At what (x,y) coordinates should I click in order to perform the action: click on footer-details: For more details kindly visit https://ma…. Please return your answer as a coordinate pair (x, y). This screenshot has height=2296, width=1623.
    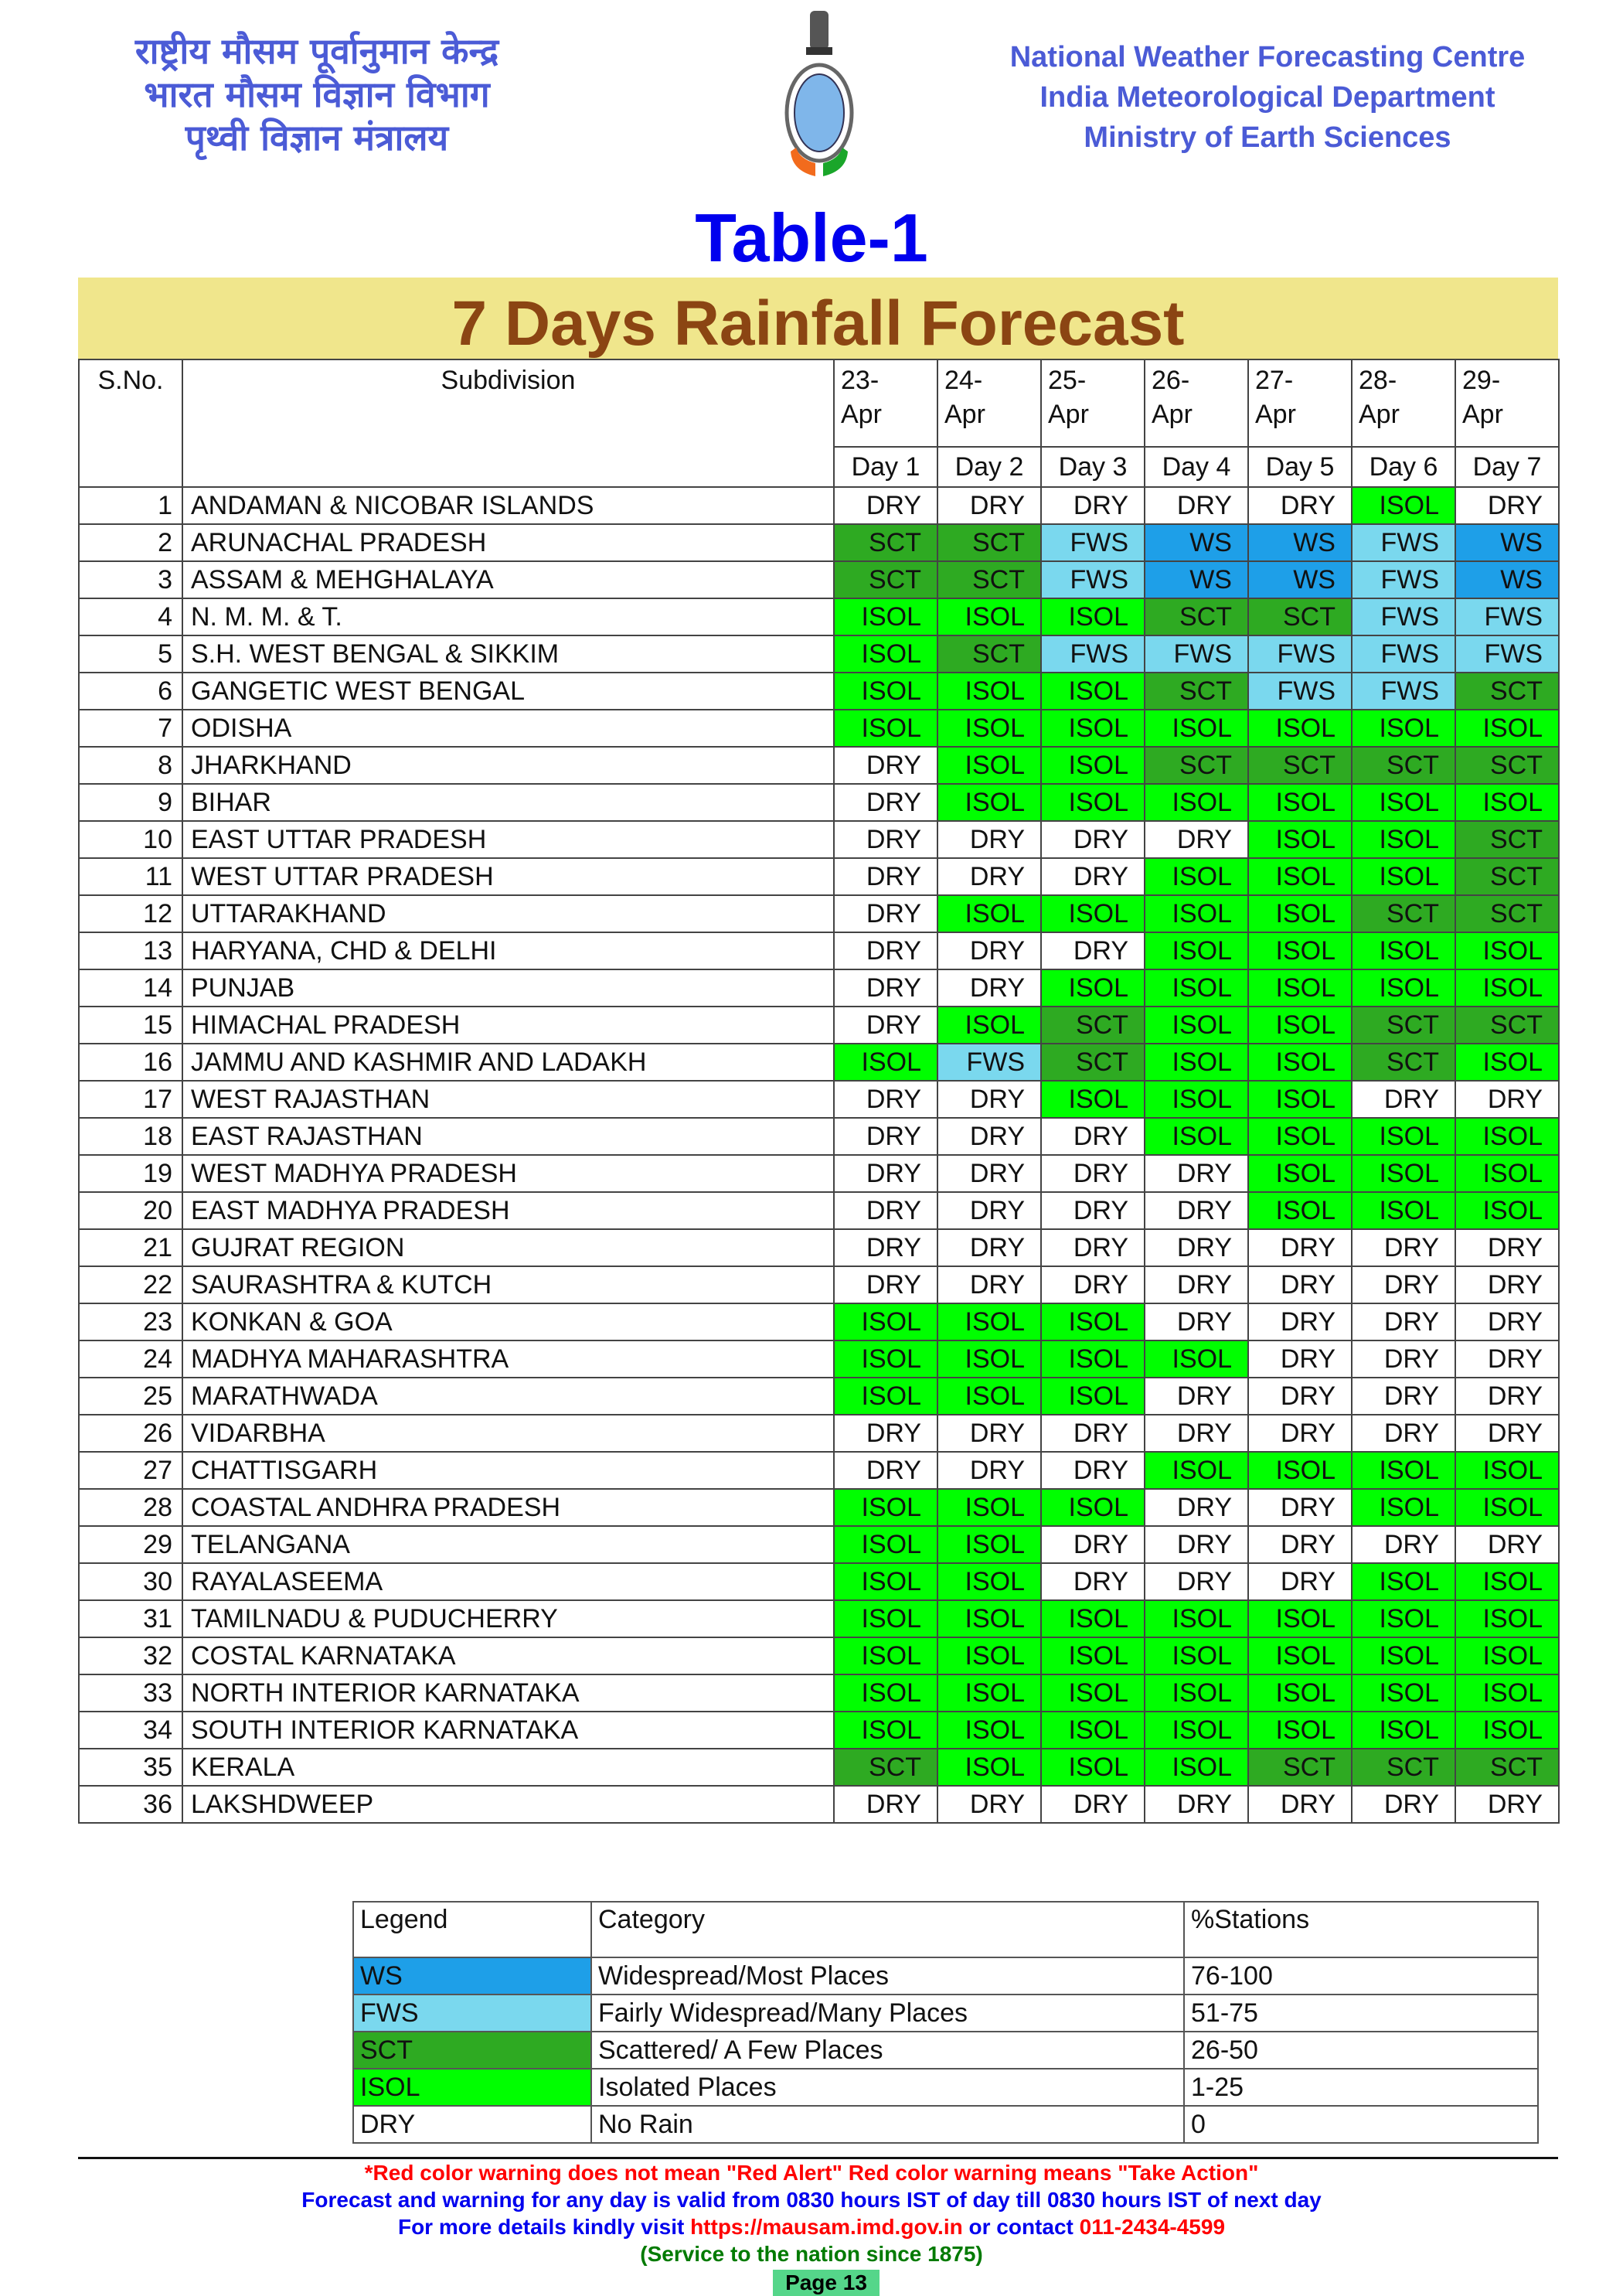
    Looking at the image, I should click on (811, 2227).